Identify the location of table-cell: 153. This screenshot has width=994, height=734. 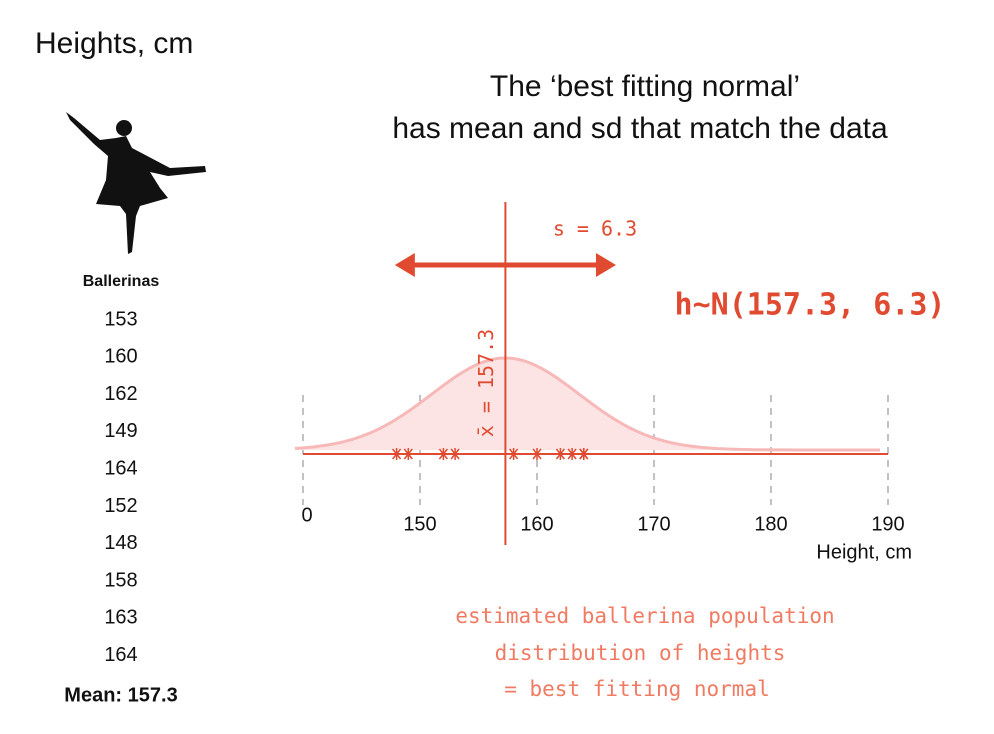
(120, 319).